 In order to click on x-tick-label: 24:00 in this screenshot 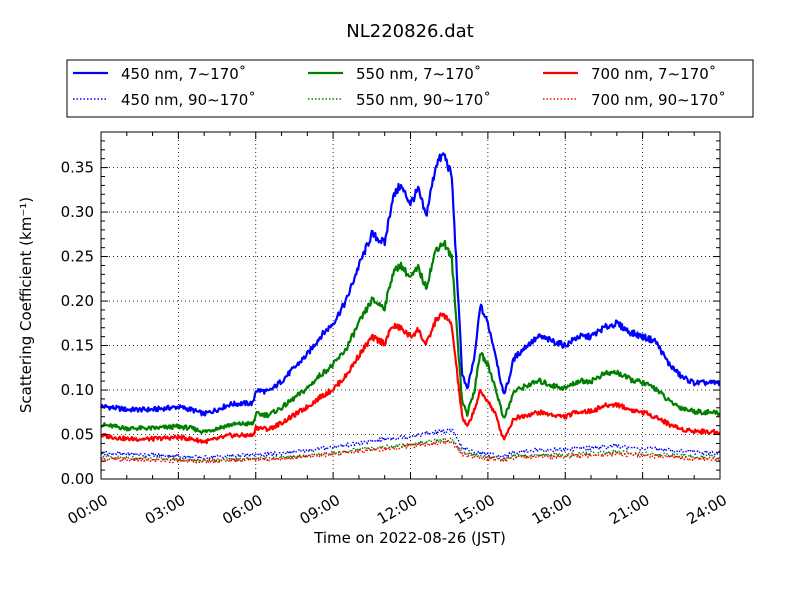, I will do `click(707, 509)`.